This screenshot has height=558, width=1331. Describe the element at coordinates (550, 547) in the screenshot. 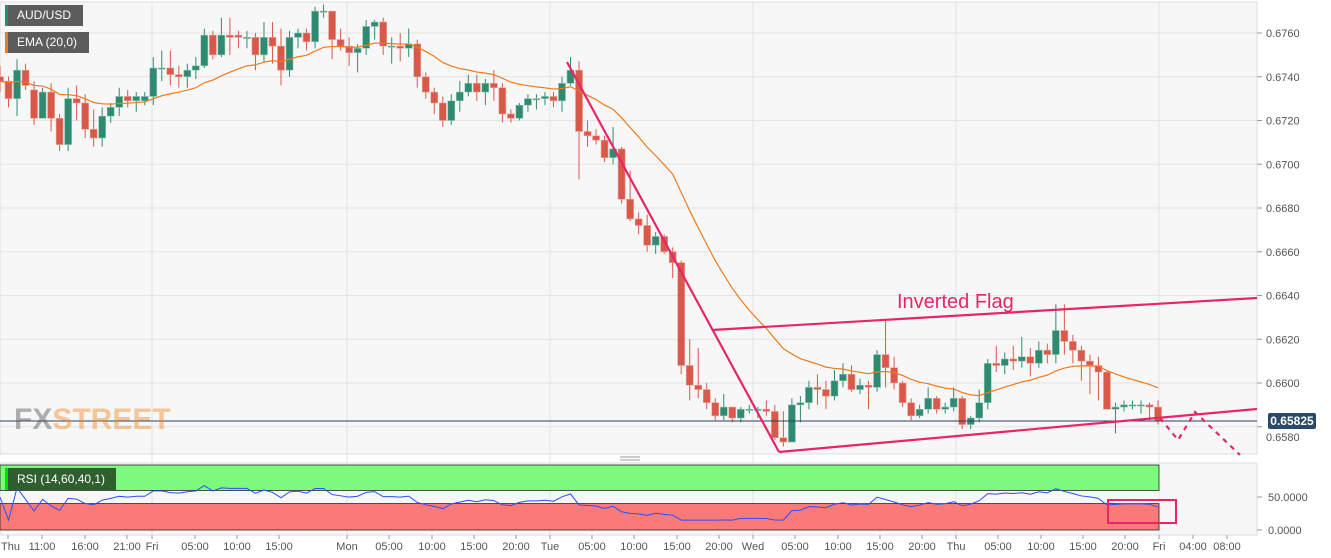

I see `x-tick-label: Tue` at that location.